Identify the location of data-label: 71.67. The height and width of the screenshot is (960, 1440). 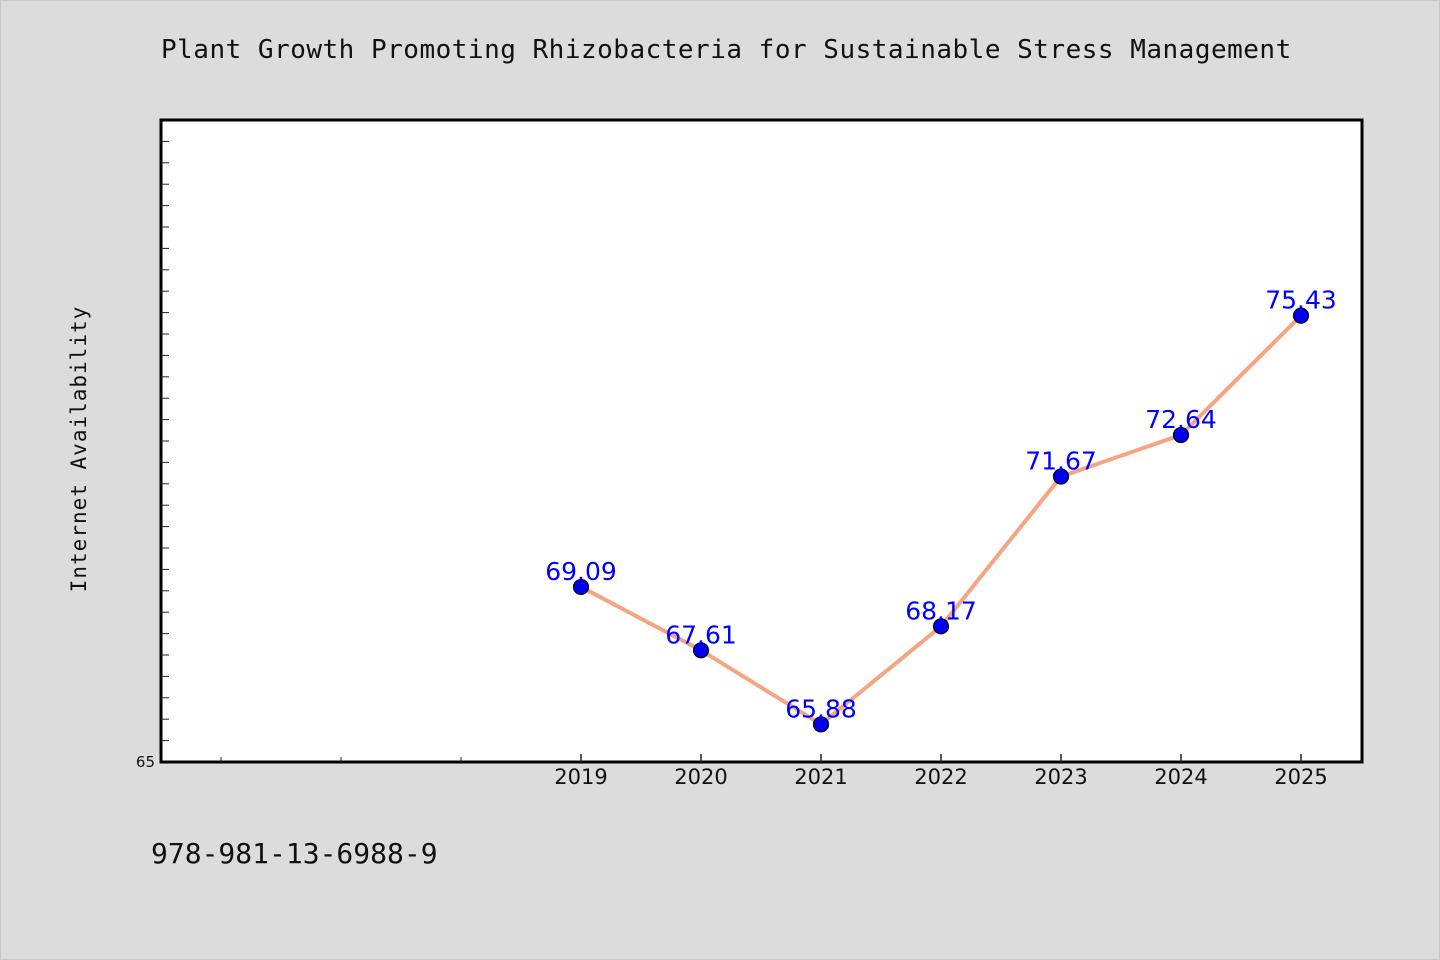
(1061, 461).